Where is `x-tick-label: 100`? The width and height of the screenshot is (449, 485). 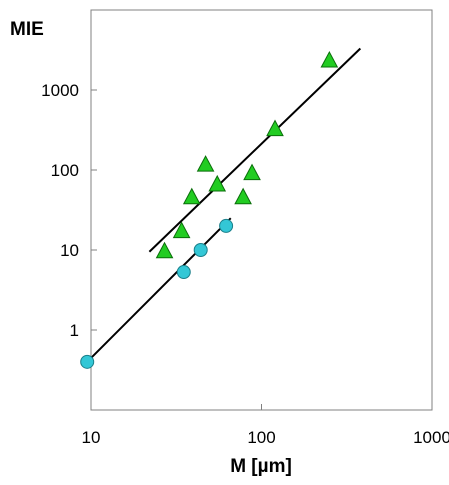
x-tick-label: 100 is located at coordinates (261, 437).